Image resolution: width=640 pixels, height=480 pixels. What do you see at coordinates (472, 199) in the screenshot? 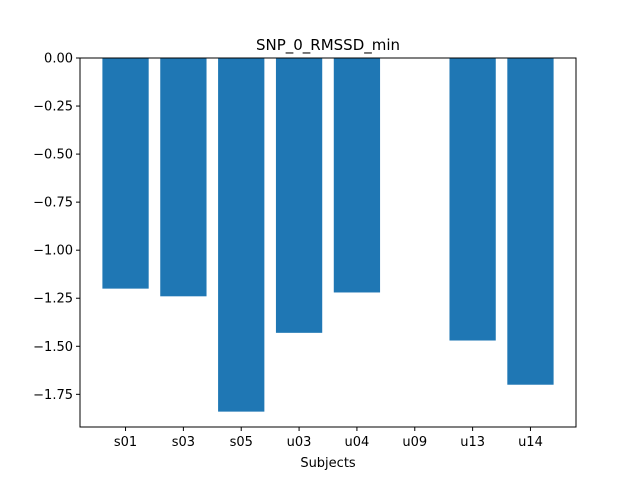
I see `bar-u13` at bounding box center [472, 199].